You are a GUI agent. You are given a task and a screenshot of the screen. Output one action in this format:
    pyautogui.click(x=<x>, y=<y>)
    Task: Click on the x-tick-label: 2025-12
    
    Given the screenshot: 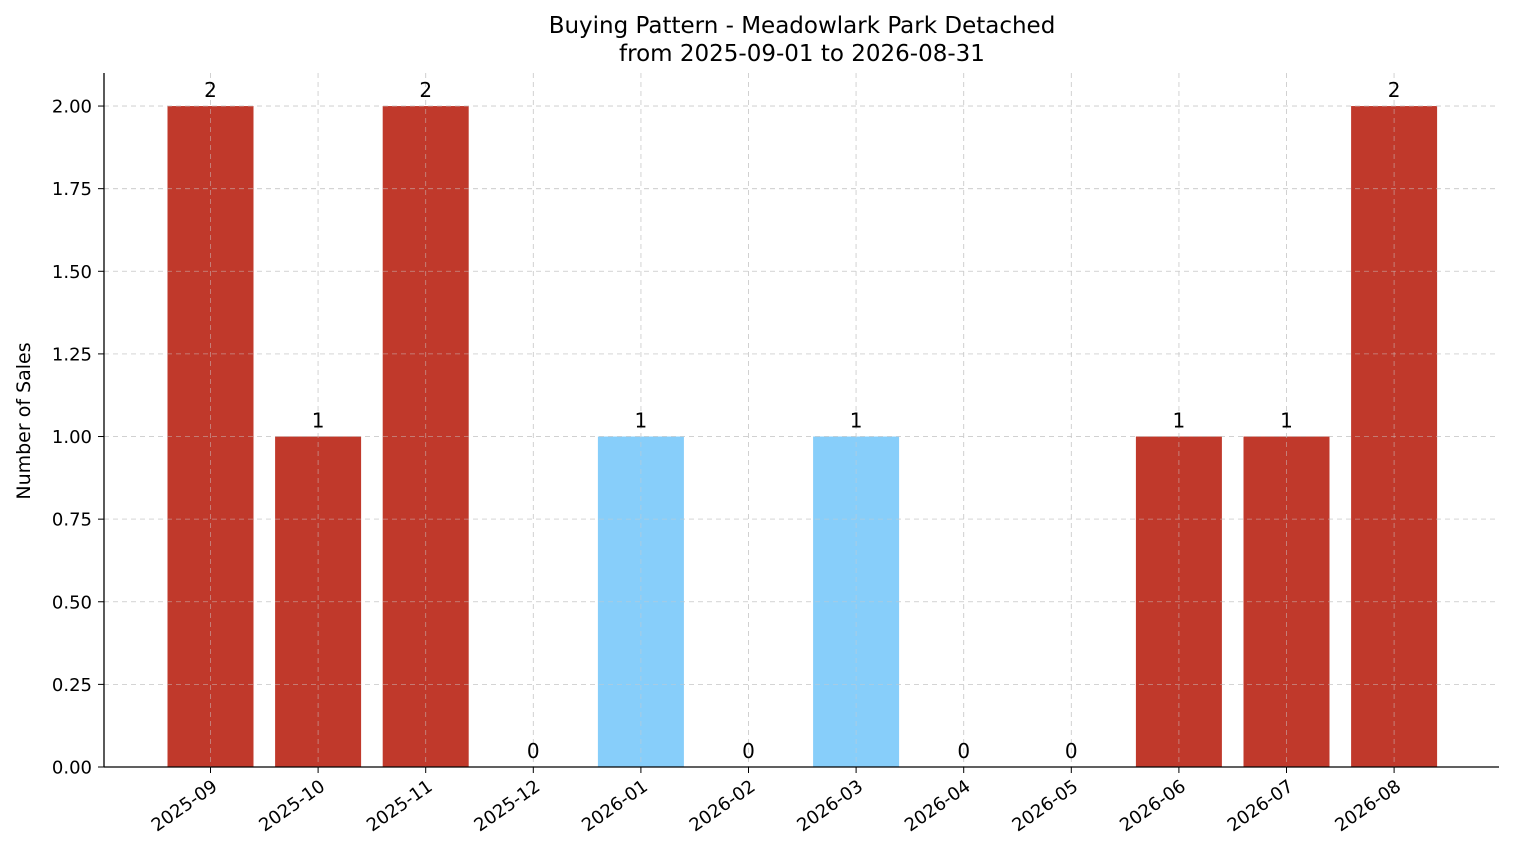 What is the action you would take?
    pyautogui.click(x=508, y=806)
    